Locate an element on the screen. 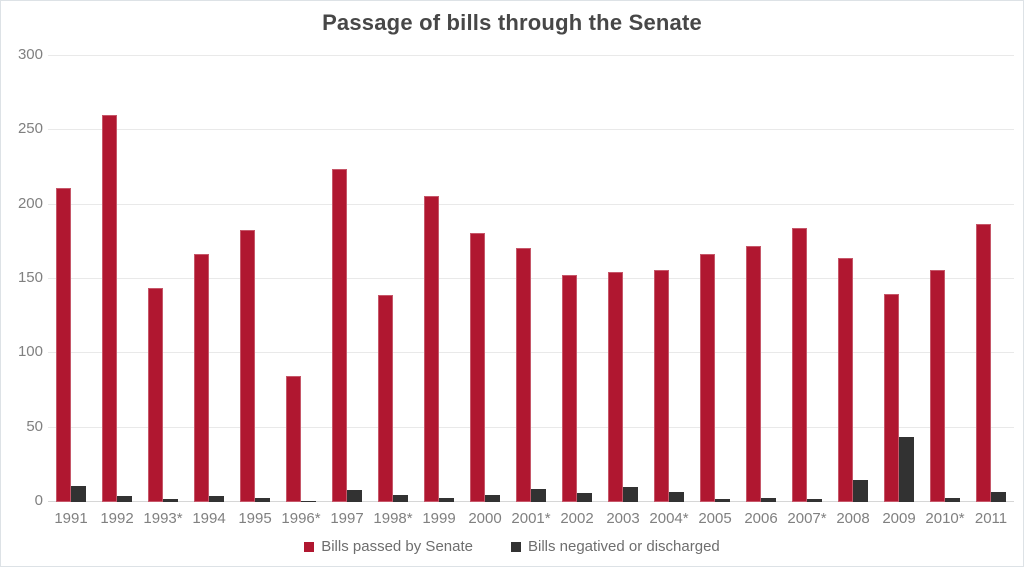 This screenshot has width=1024, height=567. x-axis-tick-1996: 1996* is located at coordinates (301, 518).